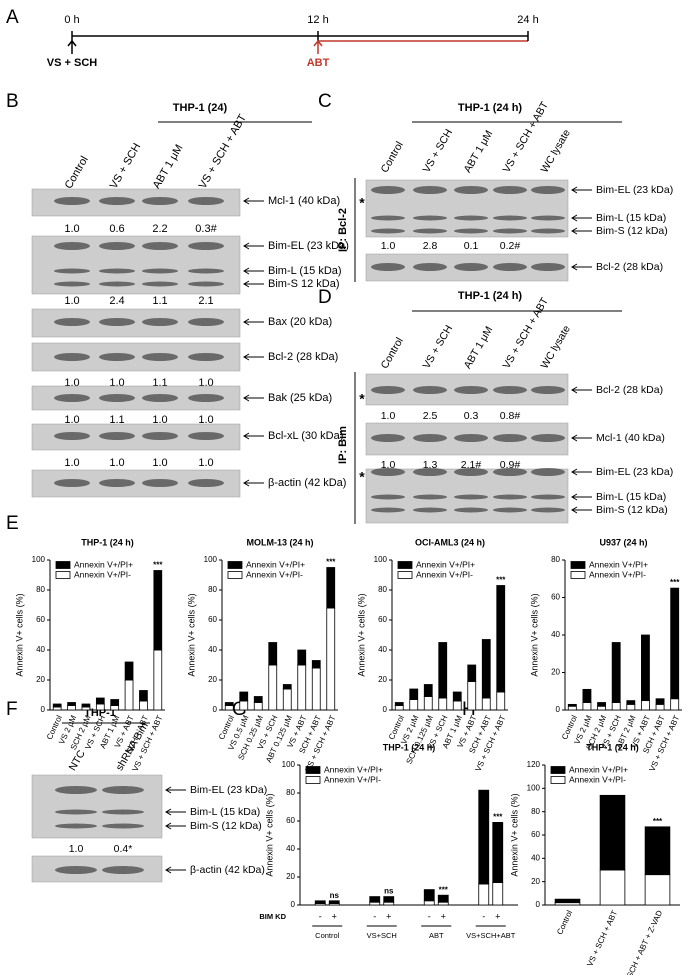 The height and width of the screenshot is (975, 693). I want to click on band-label: Bim-L (15 kDa), so click(631, 218).